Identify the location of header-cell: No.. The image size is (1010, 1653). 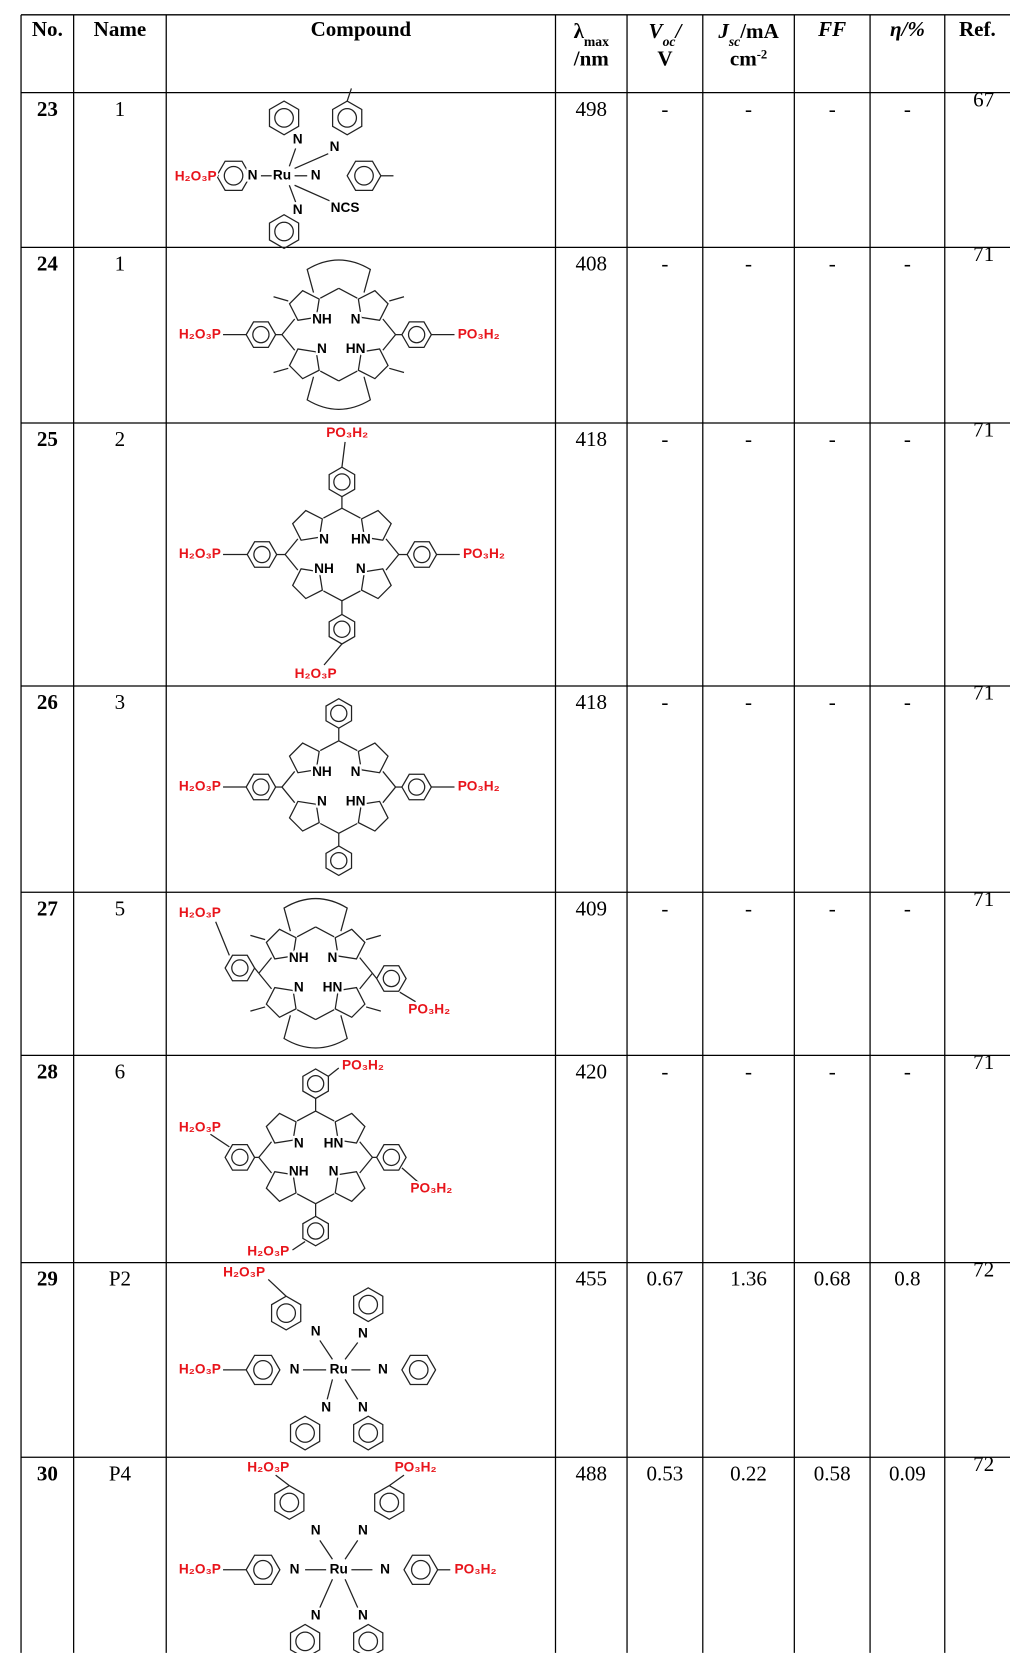
(47, 29).